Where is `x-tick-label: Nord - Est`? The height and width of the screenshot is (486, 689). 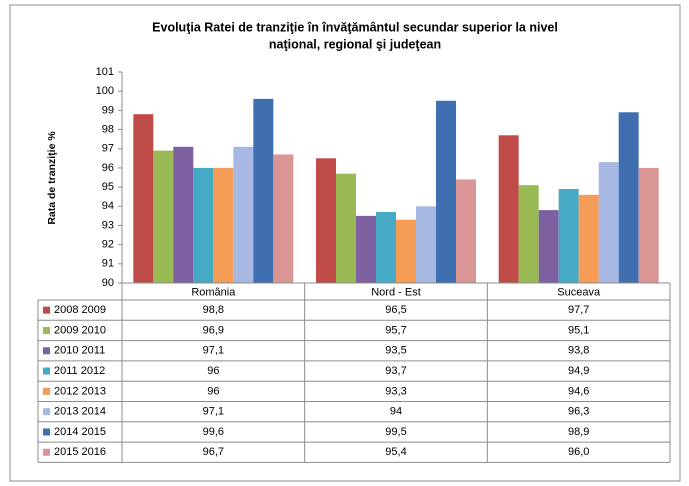 x-tick-label: Nord - Est is located at coordinates (396, 292).